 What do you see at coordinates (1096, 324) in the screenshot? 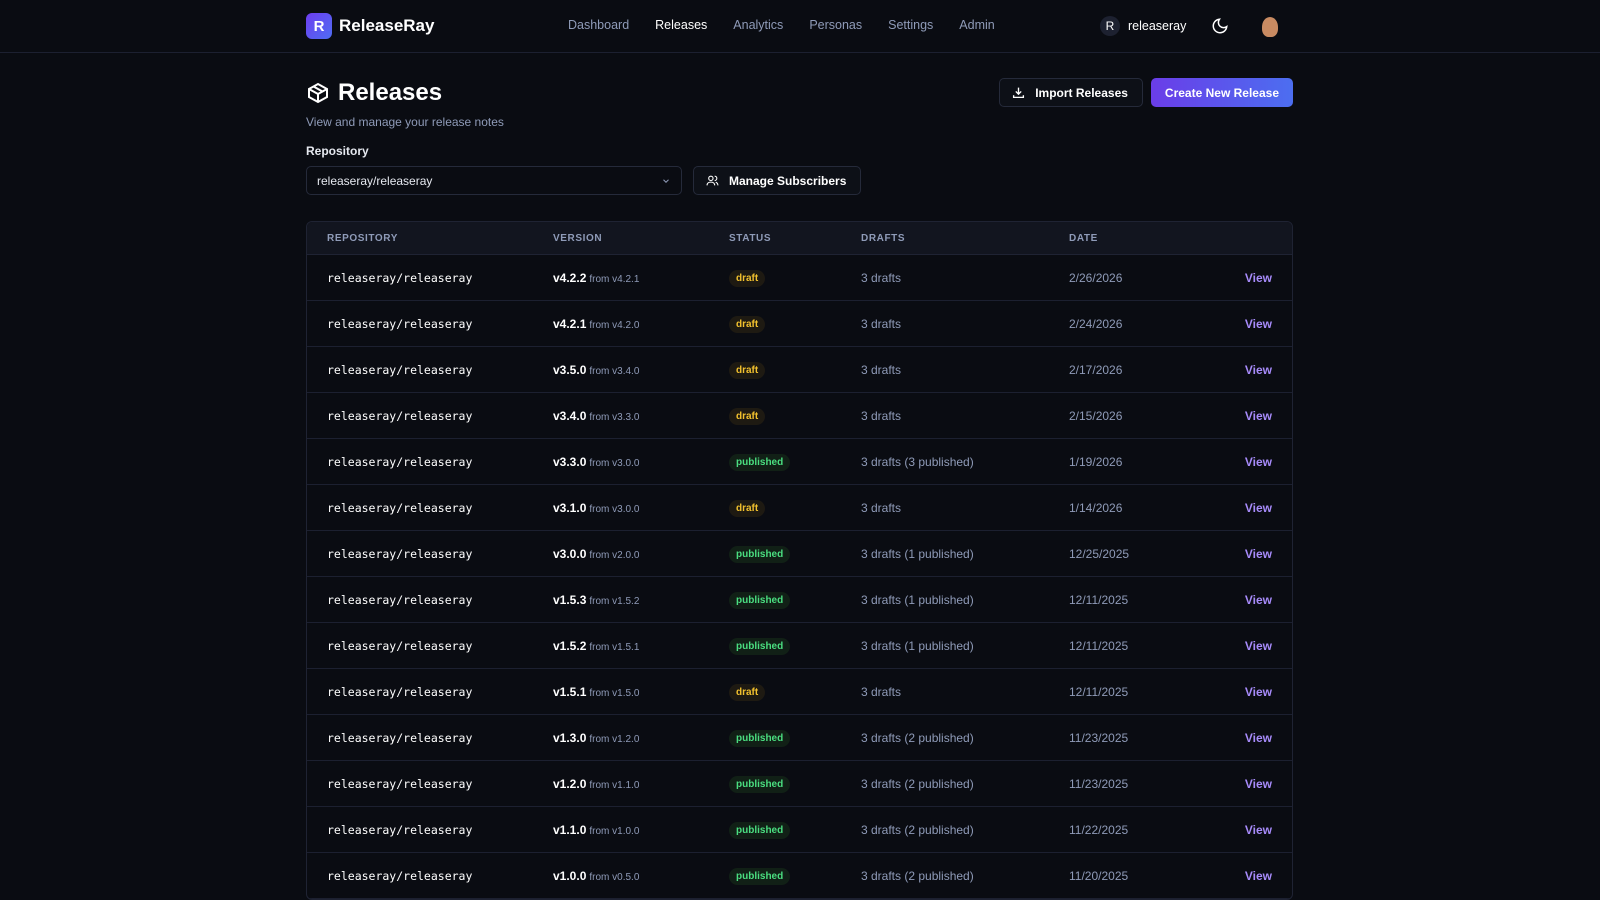
I see `release-date: 2/24/2026` at bounding box center [1096, 324].